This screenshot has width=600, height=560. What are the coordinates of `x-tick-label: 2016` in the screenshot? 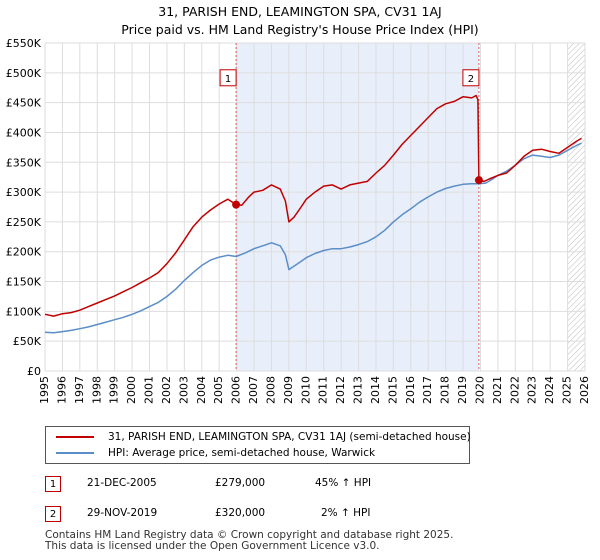 It's located at (410, 390).